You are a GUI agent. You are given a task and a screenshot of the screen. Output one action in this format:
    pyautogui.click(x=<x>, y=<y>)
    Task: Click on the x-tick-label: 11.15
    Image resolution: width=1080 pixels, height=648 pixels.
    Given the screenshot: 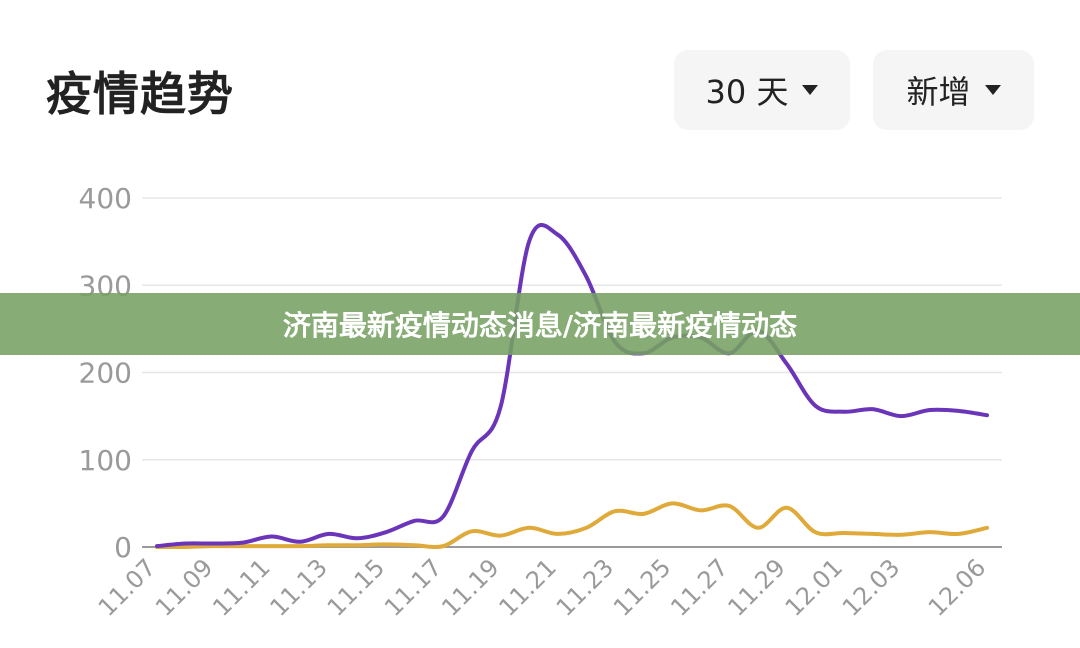 What is the action you would take?
    pyautogui.click(x=356, y=587)
    